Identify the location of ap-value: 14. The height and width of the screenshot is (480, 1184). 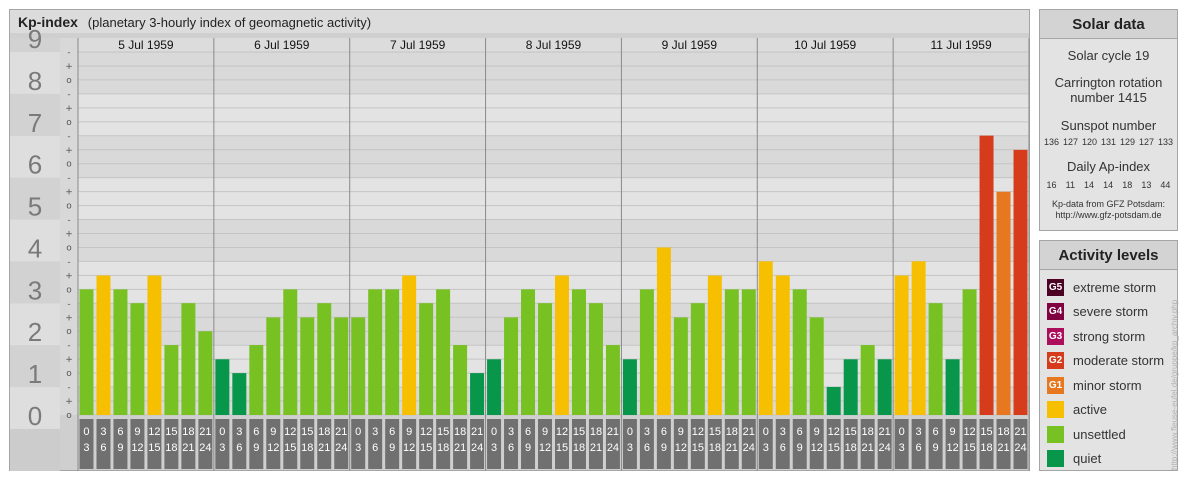
(1089, 185).